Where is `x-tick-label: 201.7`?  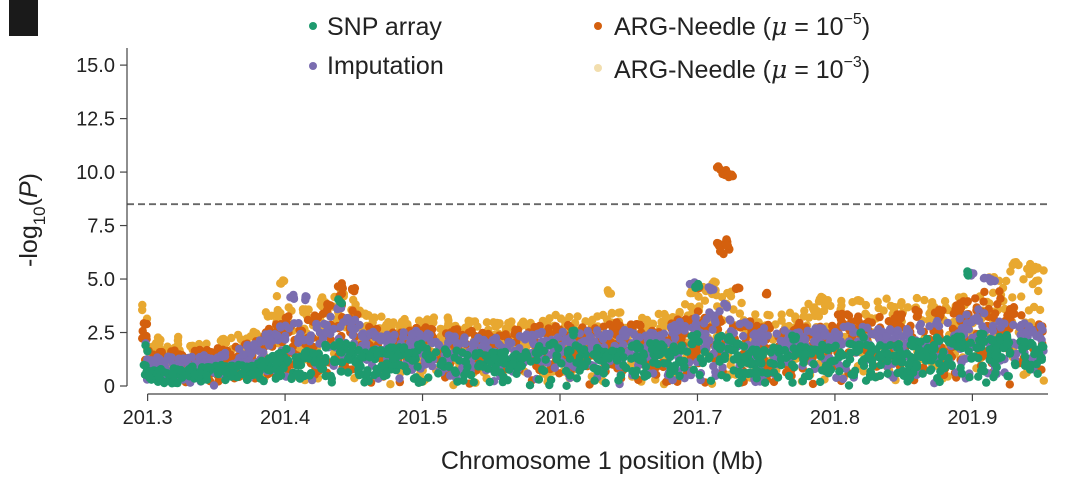
x-tick-label: 201.7 is located at coordinates (697, 418).